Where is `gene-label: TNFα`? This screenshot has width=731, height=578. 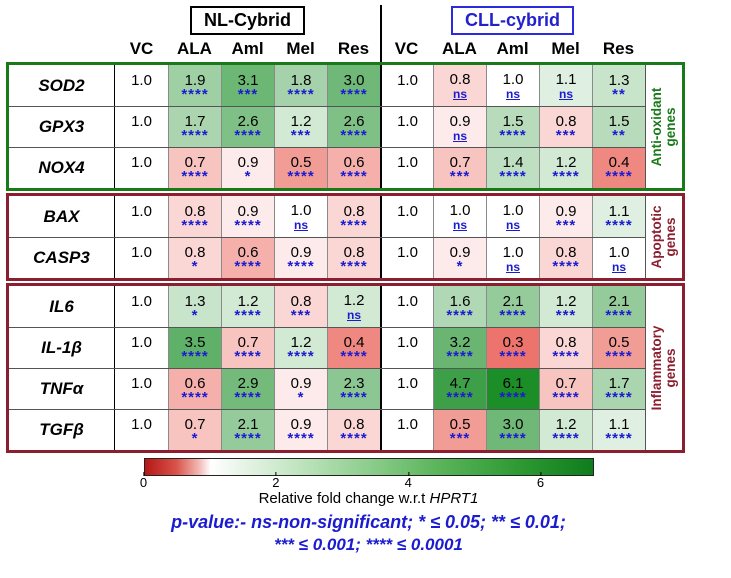
gene-label: TNFα is located at coordinates (62, 389).